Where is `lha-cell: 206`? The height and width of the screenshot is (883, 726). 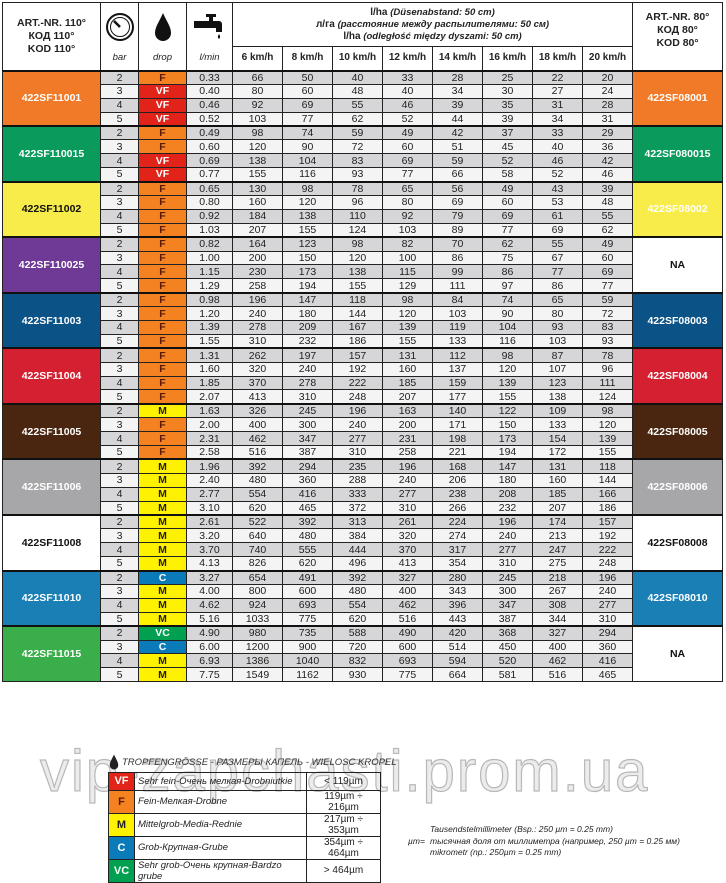 lha-cell: 206 is located at coordinates (457, 480).